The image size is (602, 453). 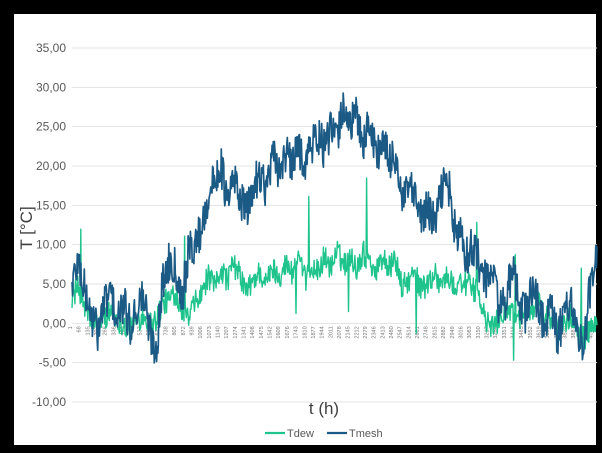 What do you see at coordinates (324, 434) in the screenshot?
I see `legend: Tdew Tmesh` at bounding box center [324, 434].